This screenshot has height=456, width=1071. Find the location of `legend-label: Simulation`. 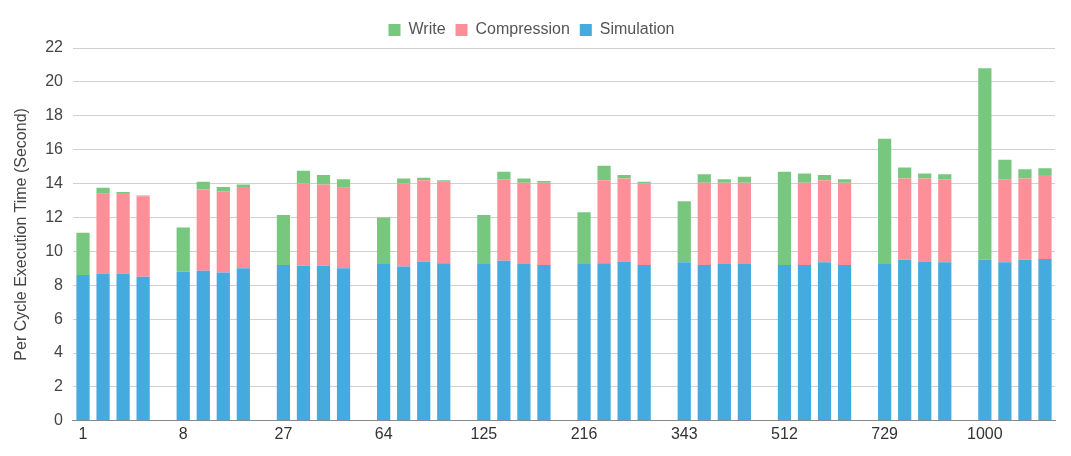

legend-label: Simulation is located at coordinates (637, 29).